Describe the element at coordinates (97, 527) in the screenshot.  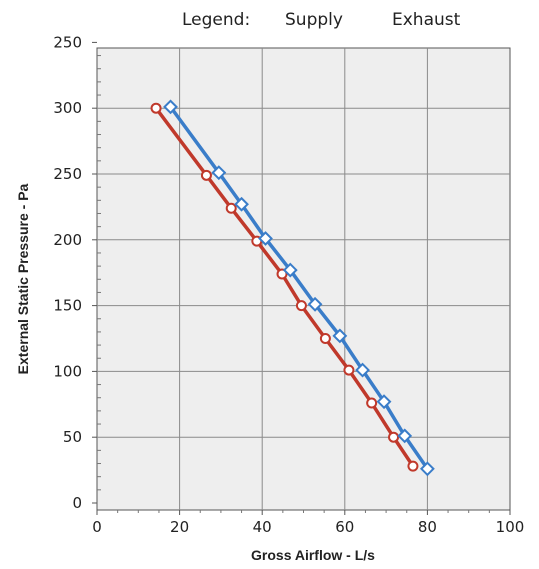
I see `x-tick-label: 0` at that location.